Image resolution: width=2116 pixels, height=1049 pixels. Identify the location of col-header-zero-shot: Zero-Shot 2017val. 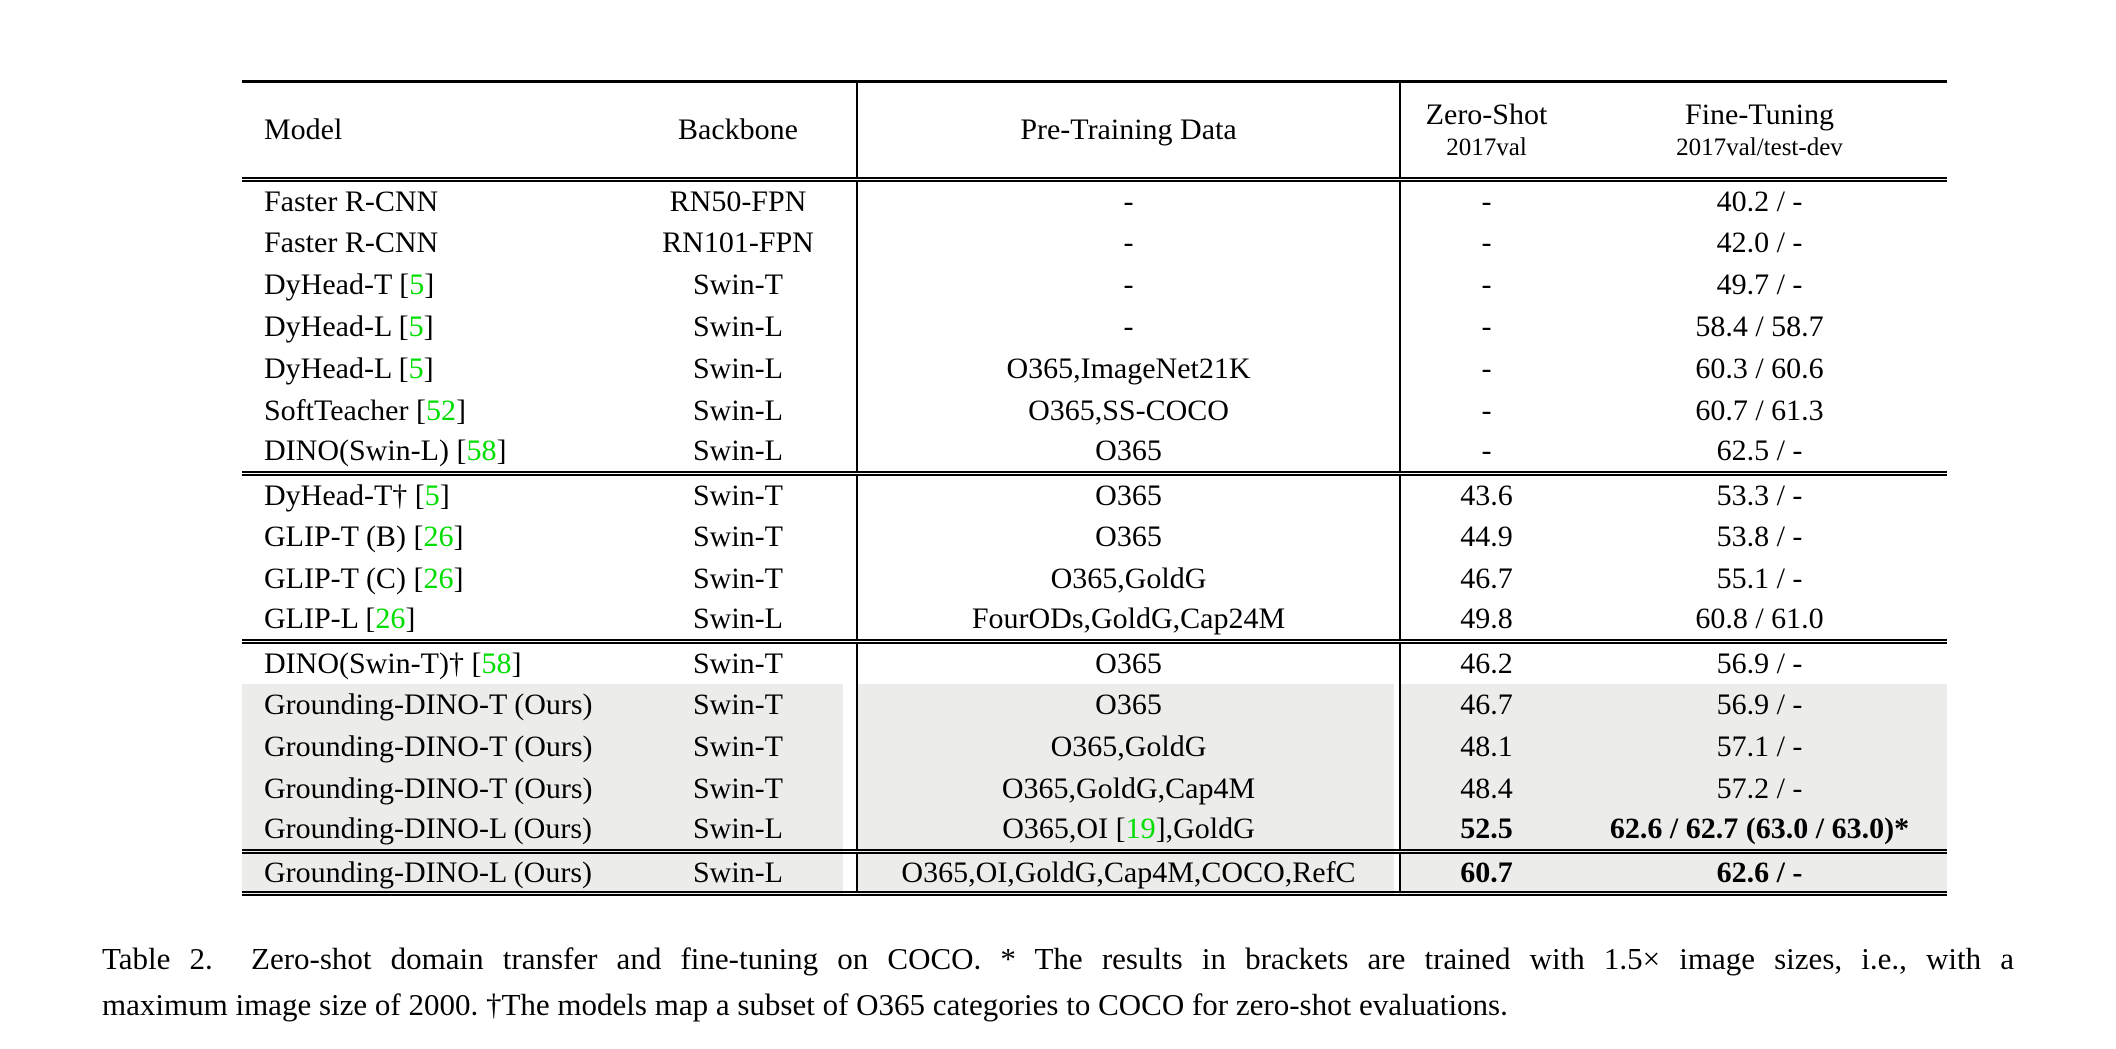
(1486, 131).